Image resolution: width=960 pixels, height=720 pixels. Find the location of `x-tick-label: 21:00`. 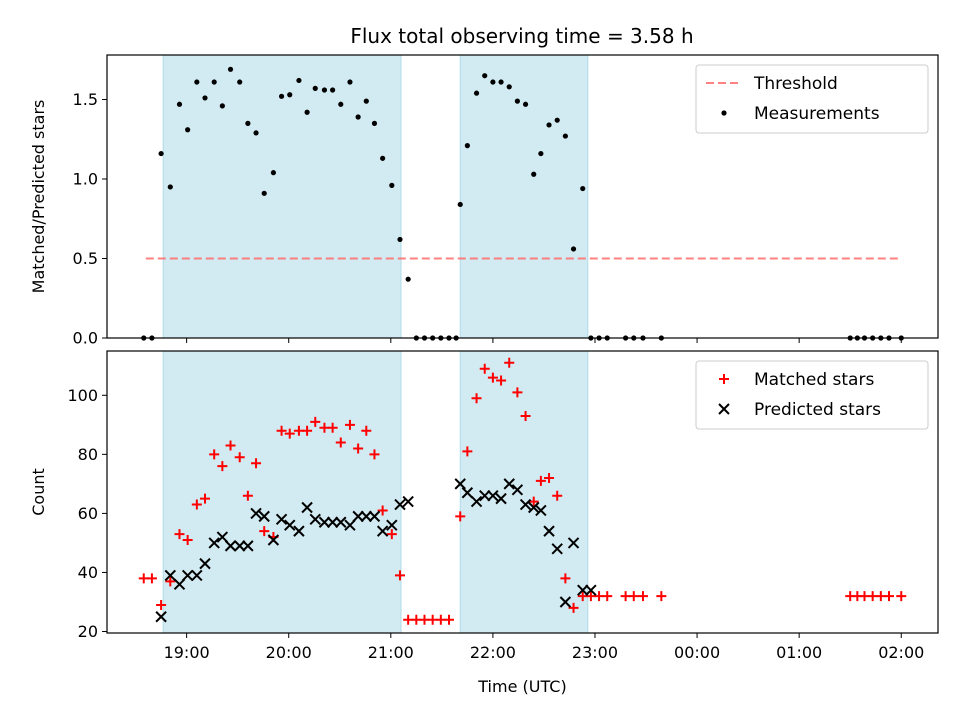

x-tick-label: 21:00 is located at coordinates (391, 652).